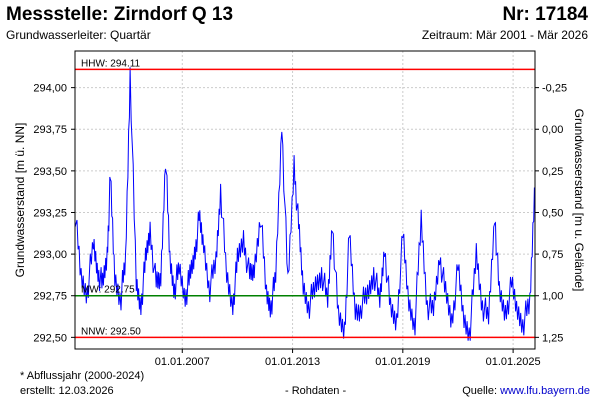 The height and width of the screenshot is (400, 600). What do you see at coordinates (67, 391) in the screenshot?
I see `created-date: erstellt: 12.03.2026` at bounding box center [67, 391].